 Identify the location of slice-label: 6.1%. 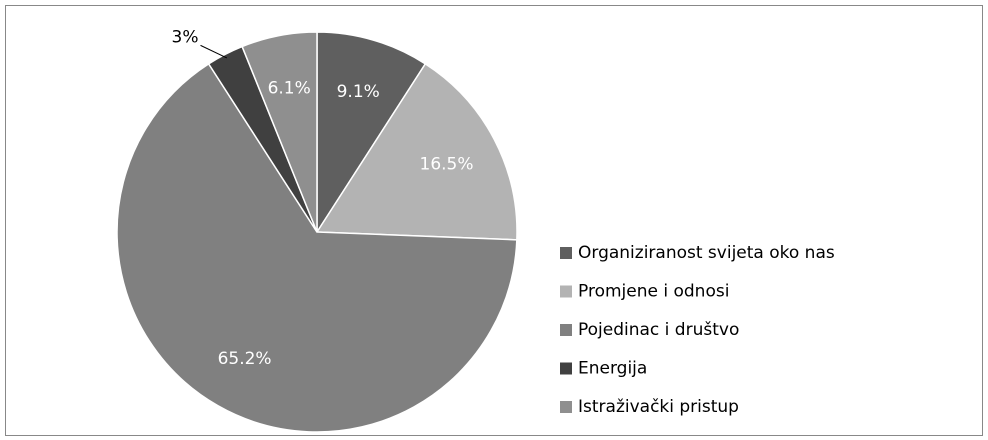
(289, 89).